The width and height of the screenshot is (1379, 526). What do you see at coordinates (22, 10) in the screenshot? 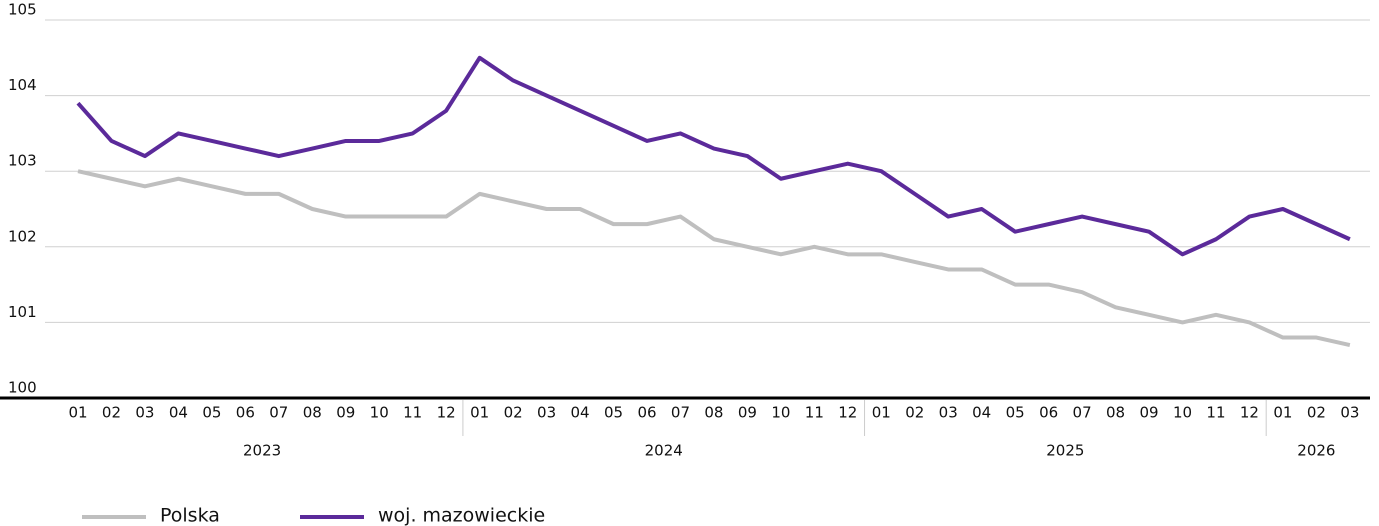
I see `y-tick-label: 105` at bounding box center [22, 10].